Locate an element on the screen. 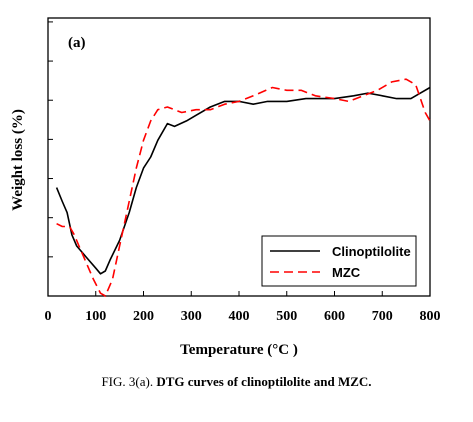  legend: Clinoptilolite MZC is located at coordinates (339, 261).